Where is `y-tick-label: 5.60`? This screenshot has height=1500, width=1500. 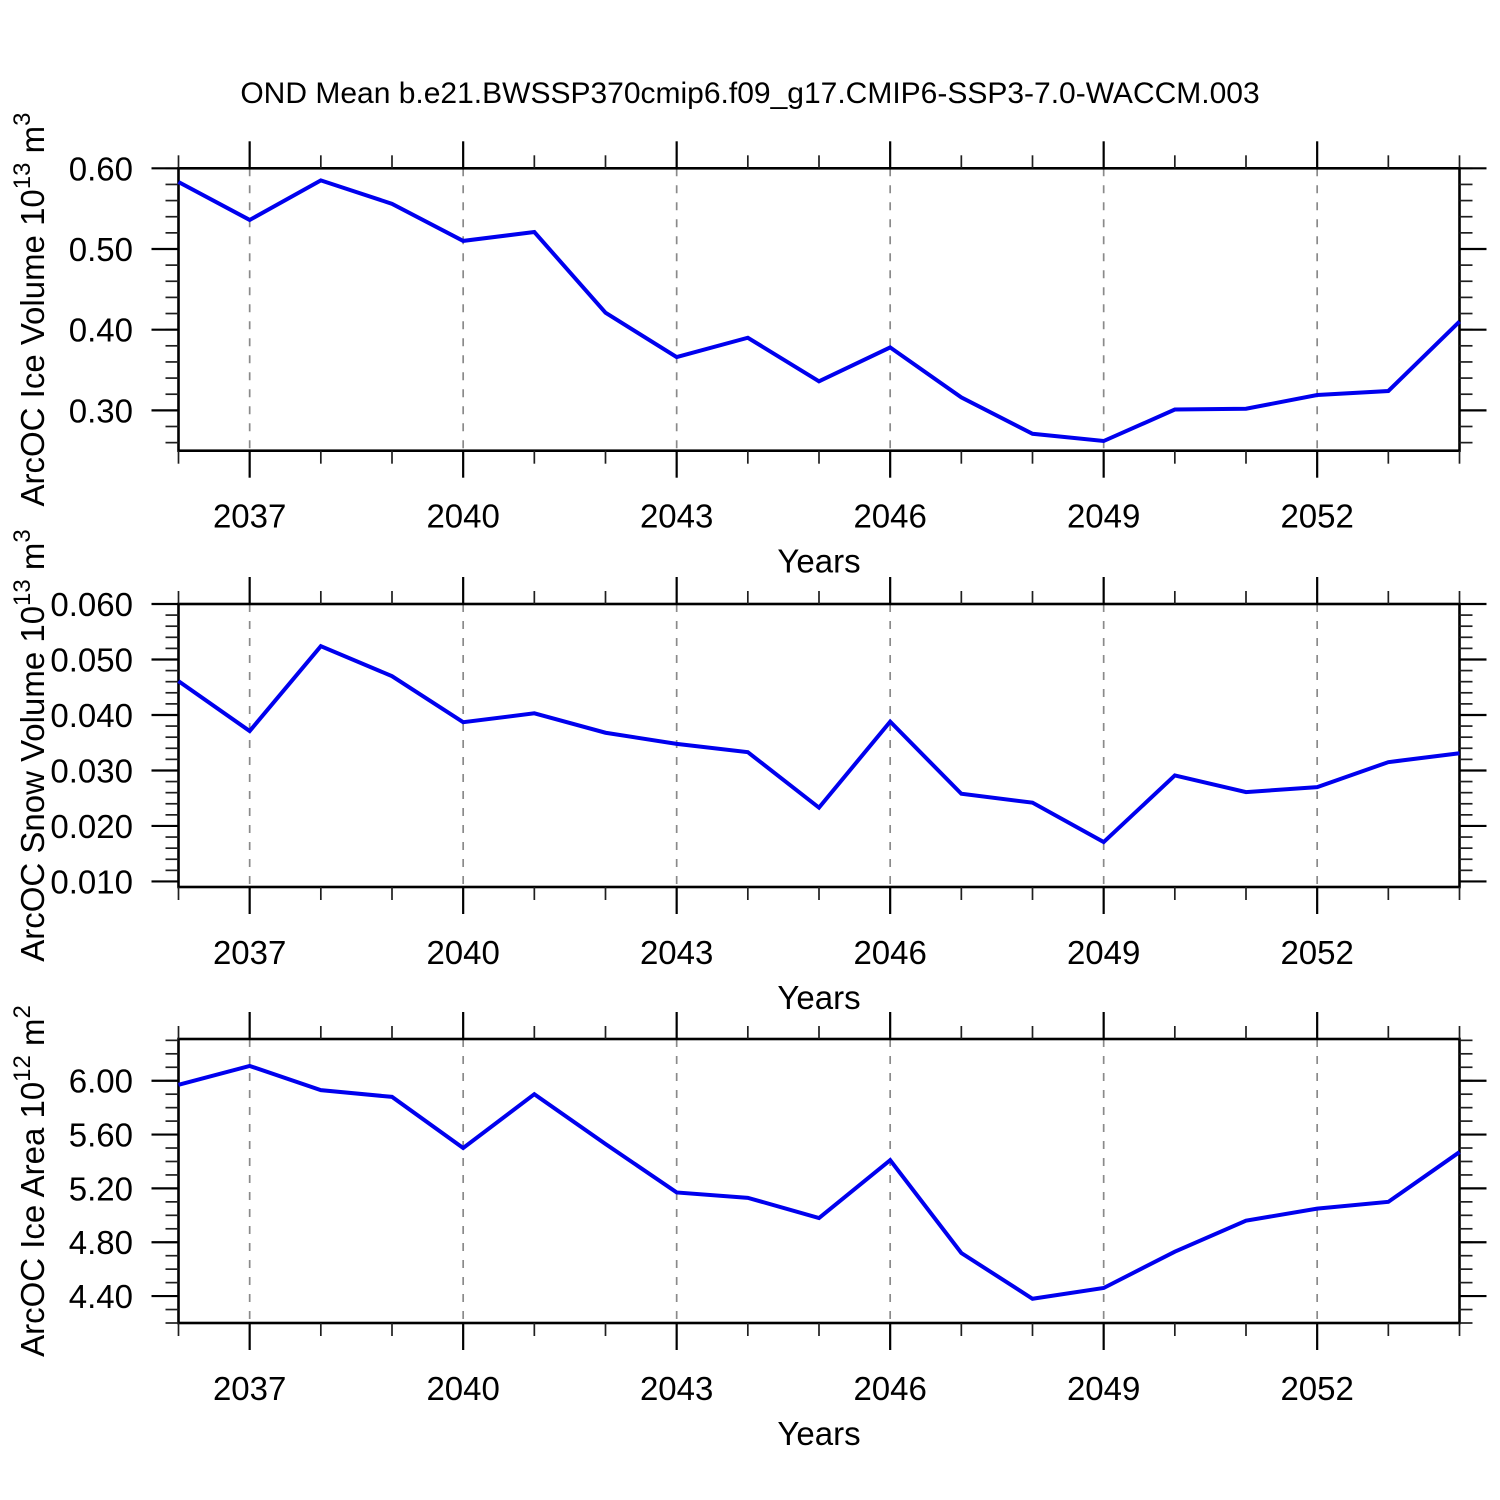 y-tick-label: 5.60 is located at coordinates (101, 1135).